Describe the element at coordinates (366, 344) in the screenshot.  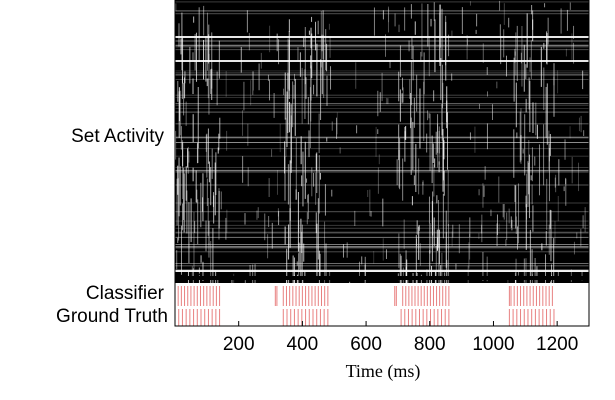
I see `x-tick-label: 600` at that location.